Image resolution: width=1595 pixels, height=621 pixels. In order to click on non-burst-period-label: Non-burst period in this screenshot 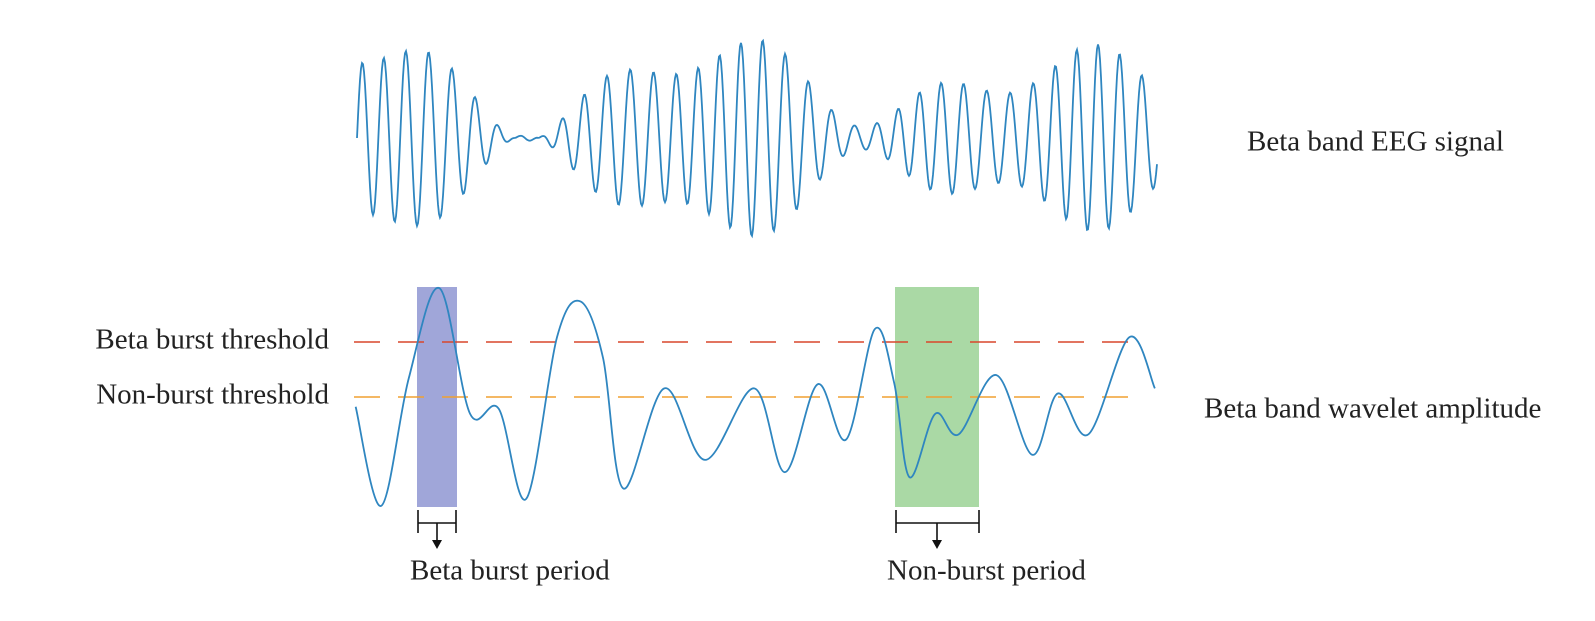, I will do `click(986, 571)`.